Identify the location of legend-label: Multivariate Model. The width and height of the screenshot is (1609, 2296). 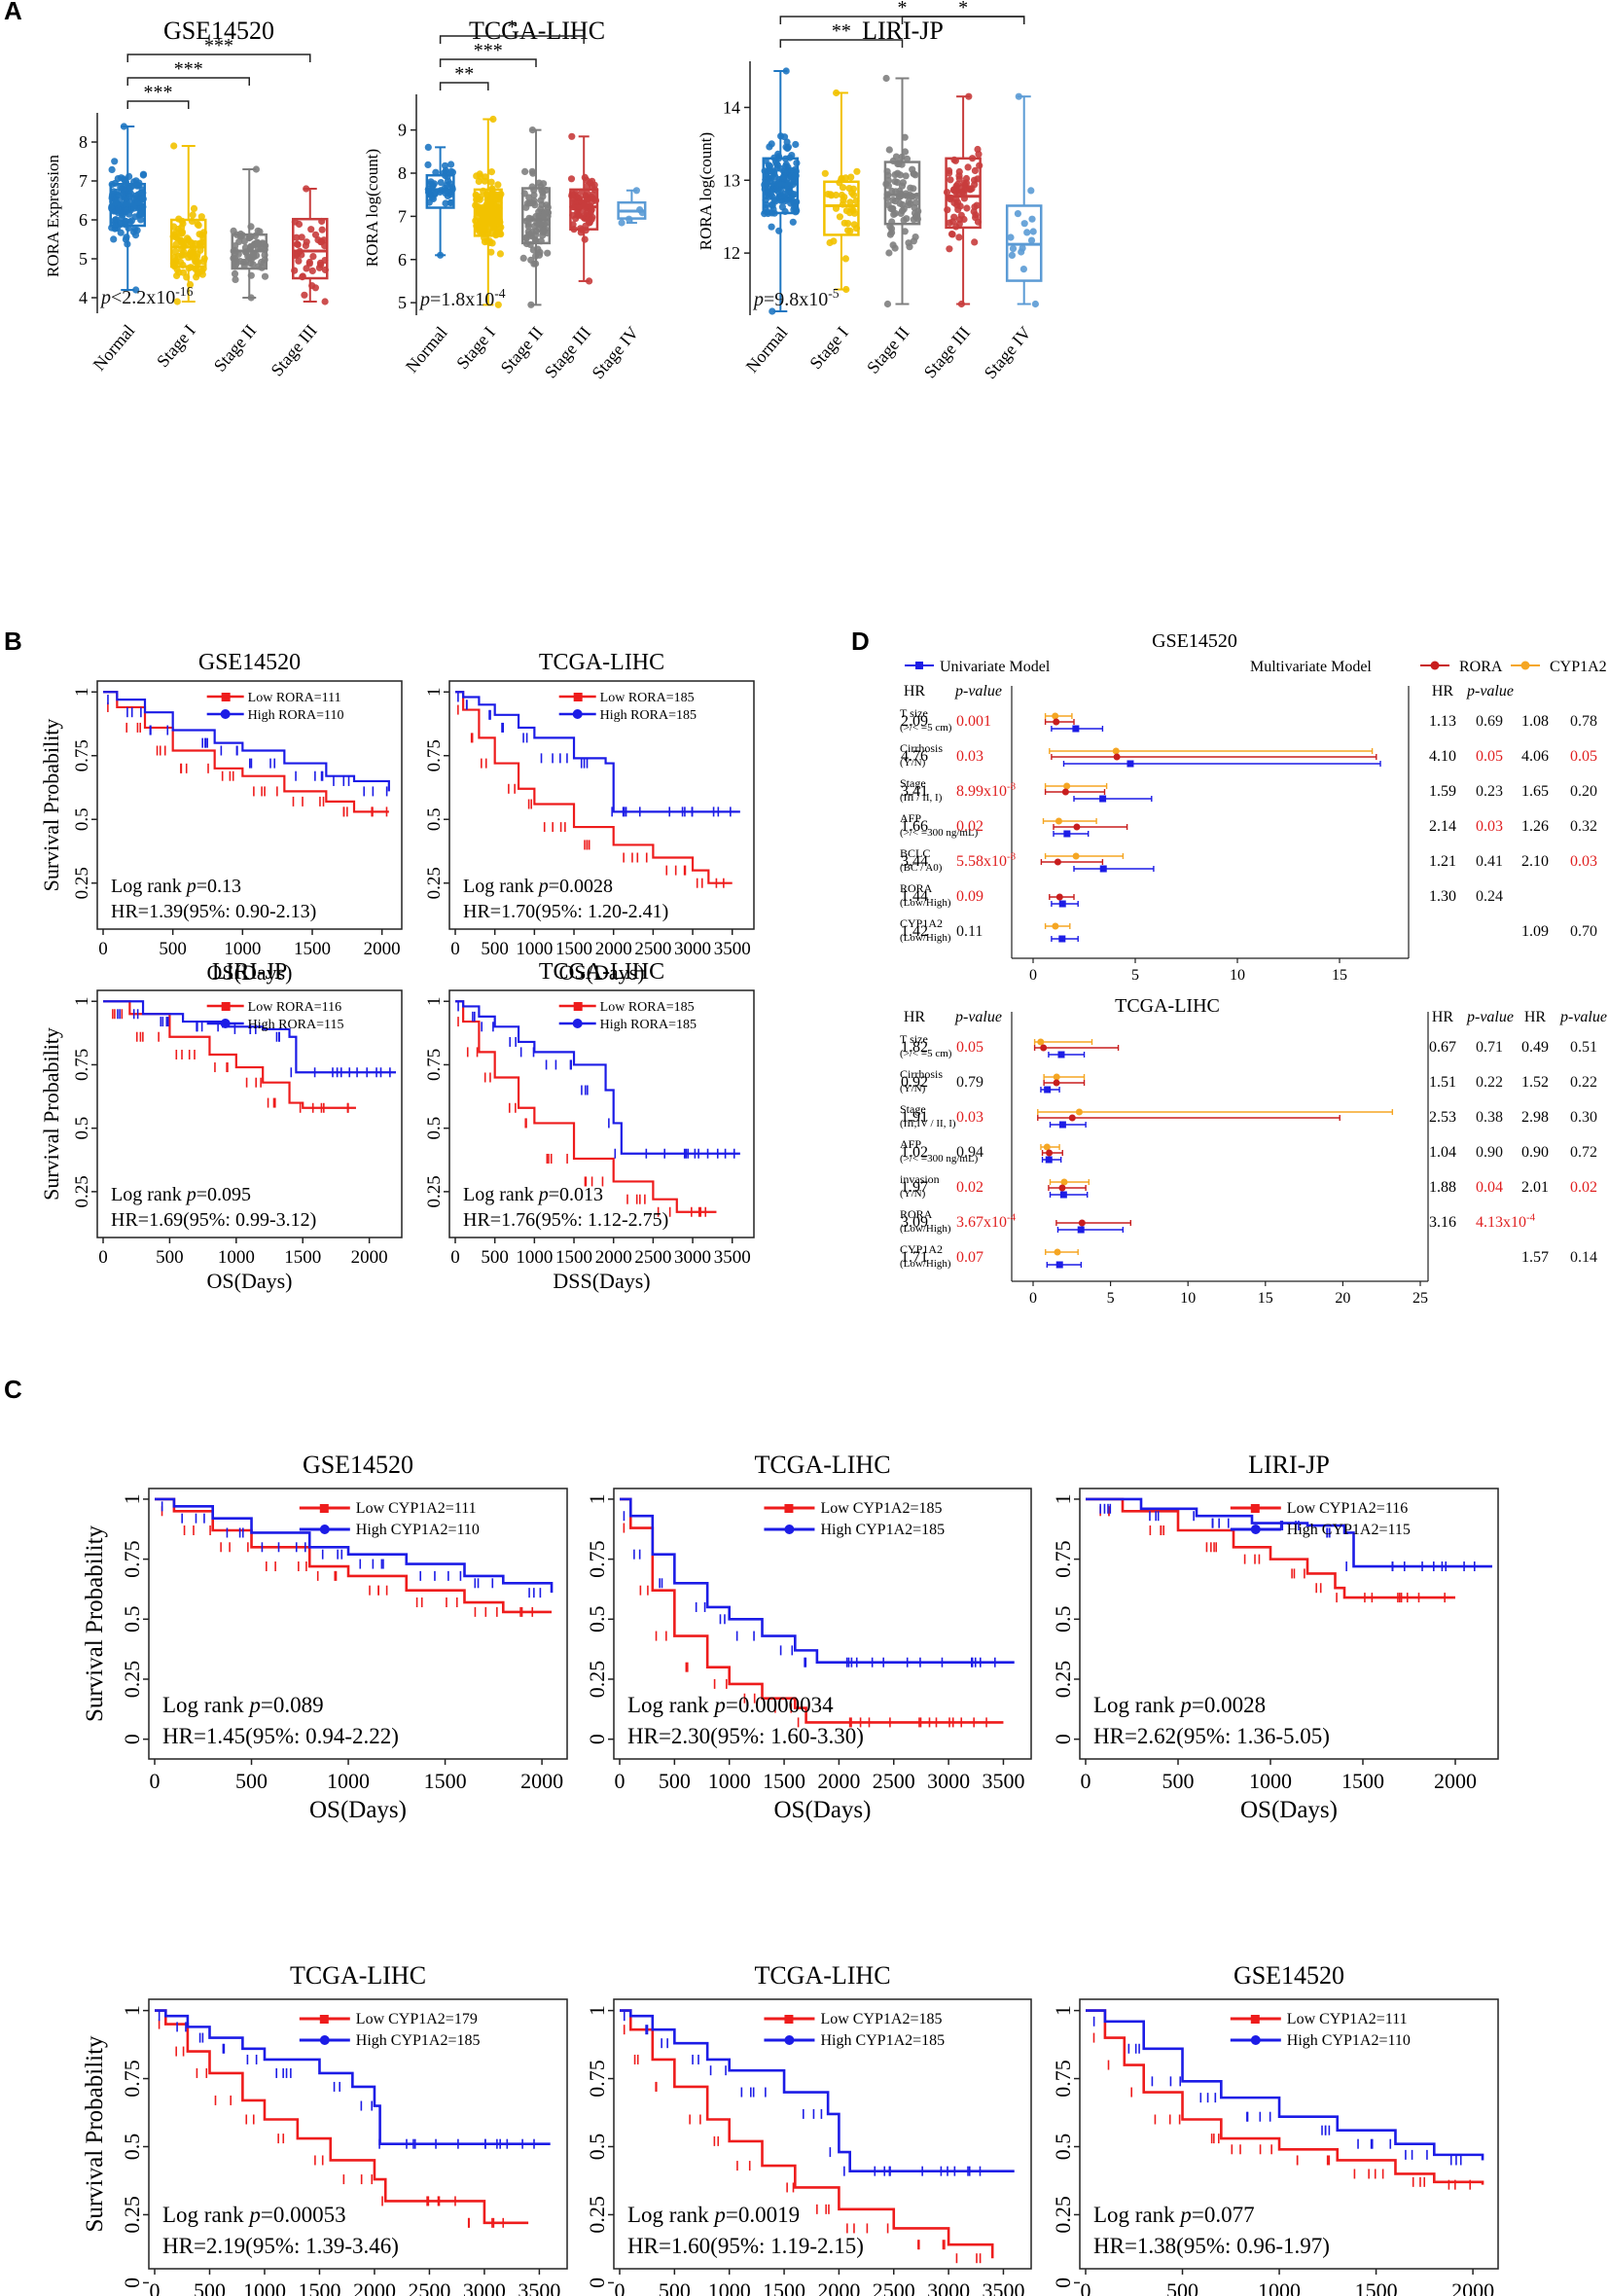
(1311, 667).